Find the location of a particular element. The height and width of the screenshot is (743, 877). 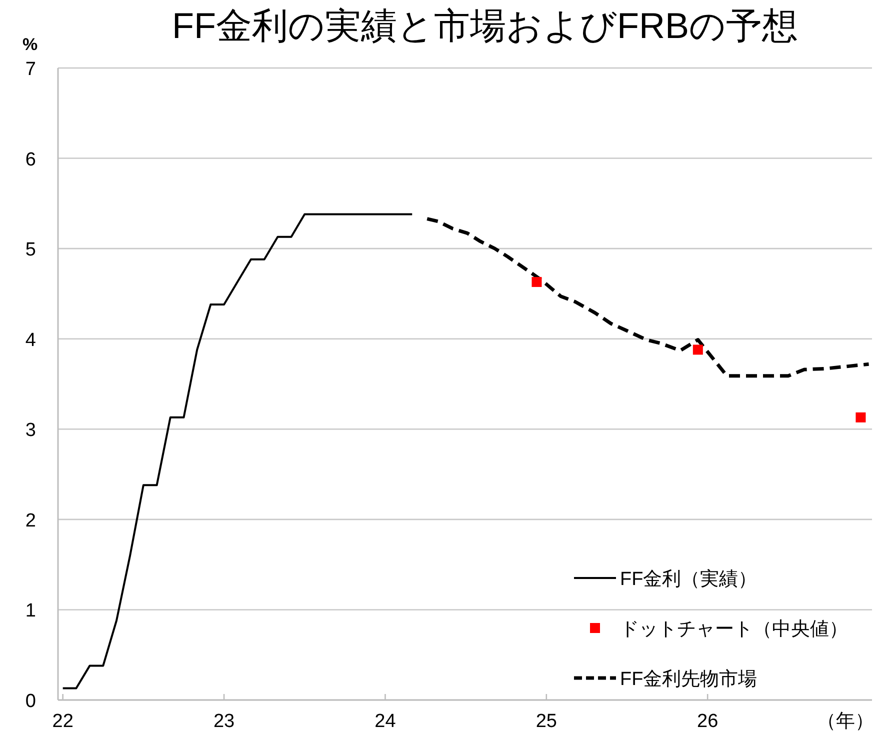

y-tick-label: 0 is located at coordinates (30, 701).